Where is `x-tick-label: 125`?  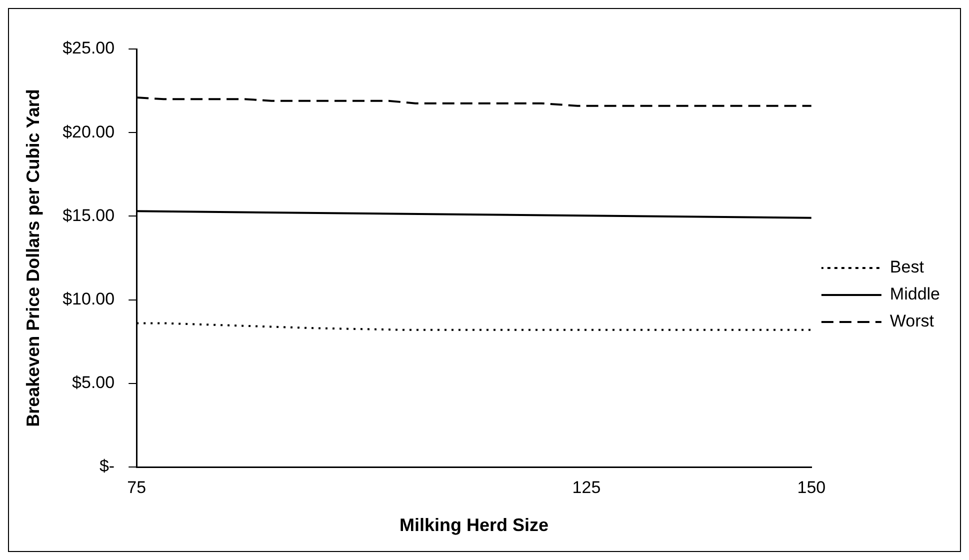 x-tick-label: 125 is located at coordinates (586, 487).